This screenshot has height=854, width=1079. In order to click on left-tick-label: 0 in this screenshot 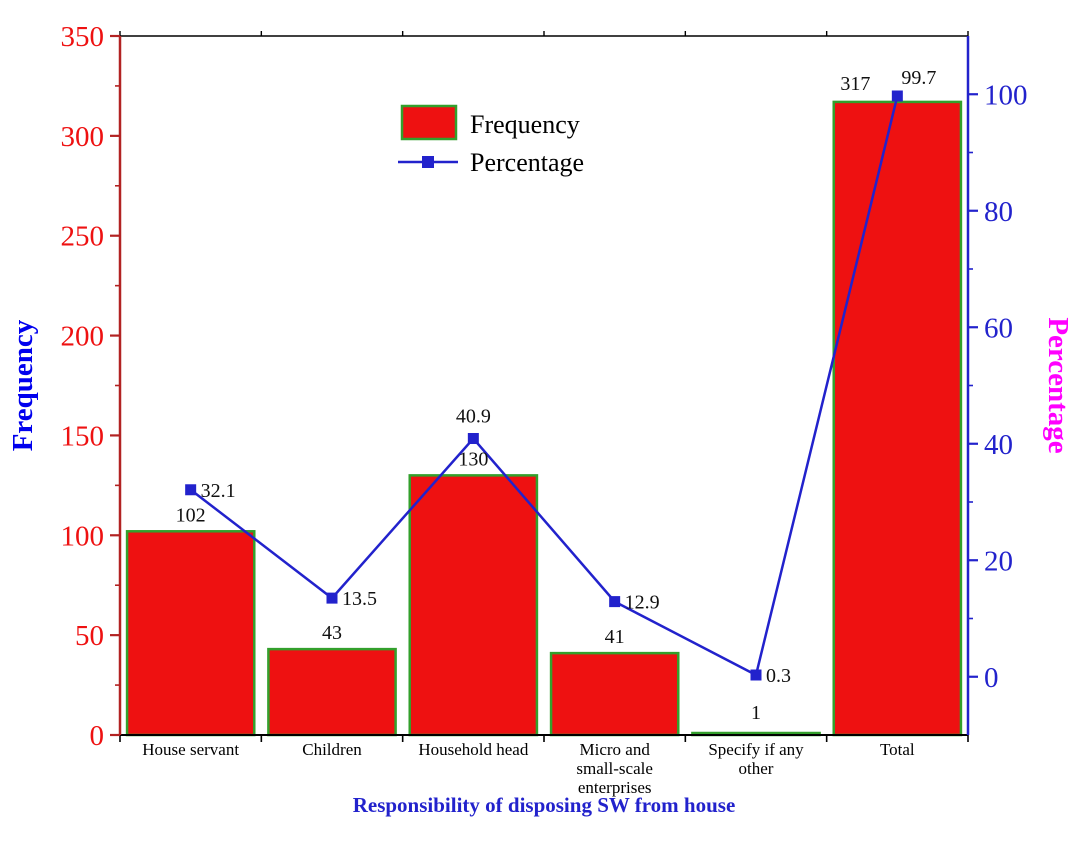, I will do `click(97, 736)`.